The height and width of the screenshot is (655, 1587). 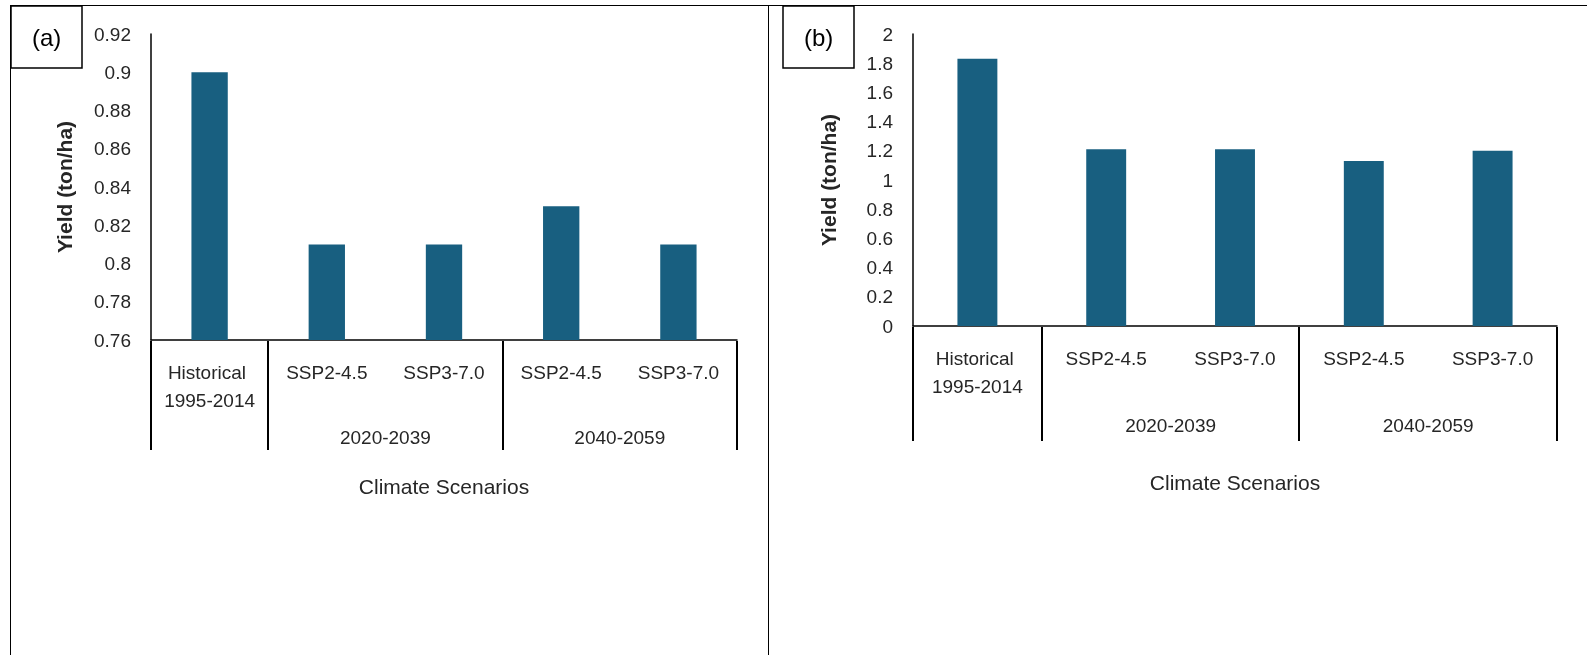 I want to click on y-tick-label: 0.4, so click(x=880, y=268).